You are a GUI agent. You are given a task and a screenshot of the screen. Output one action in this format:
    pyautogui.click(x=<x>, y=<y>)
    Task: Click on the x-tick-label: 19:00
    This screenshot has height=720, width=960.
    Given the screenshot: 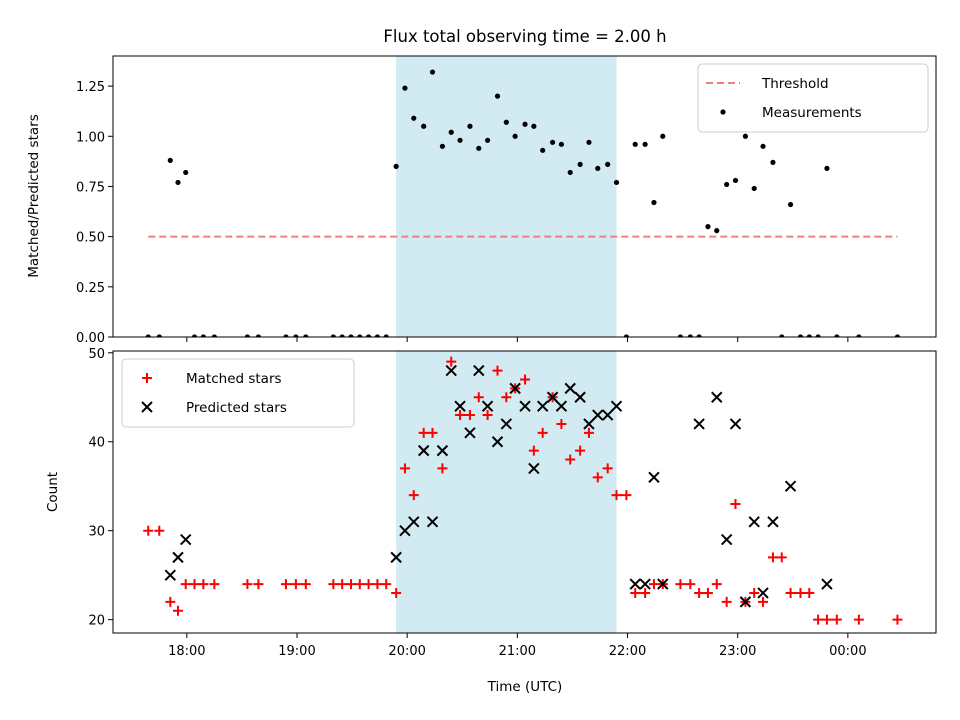 What is the action you would take?
    pyautogui.click(x=296, y=651)
    